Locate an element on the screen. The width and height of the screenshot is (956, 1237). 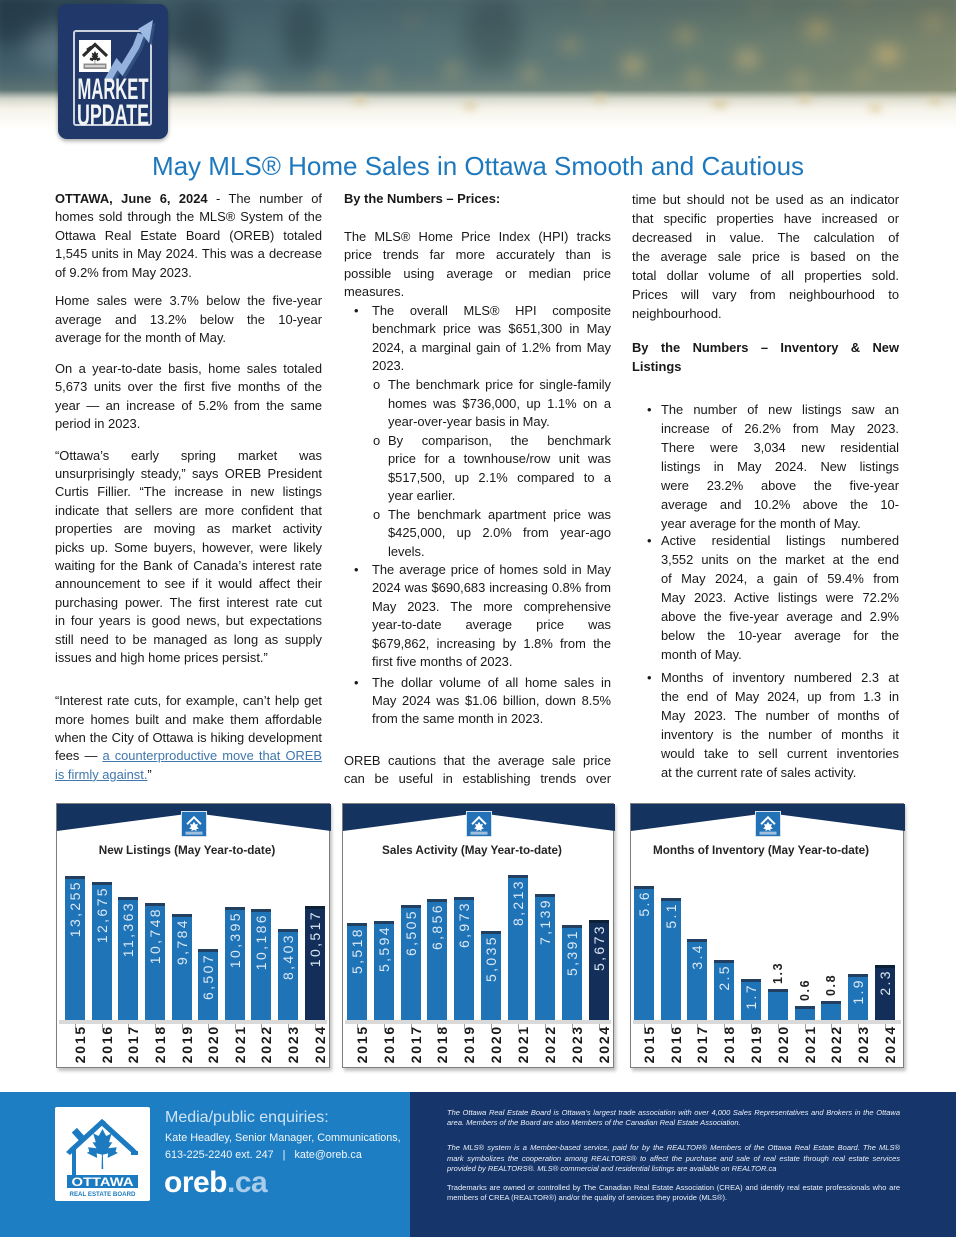
svg-text: MARKET is located at coordinates (113, 89).